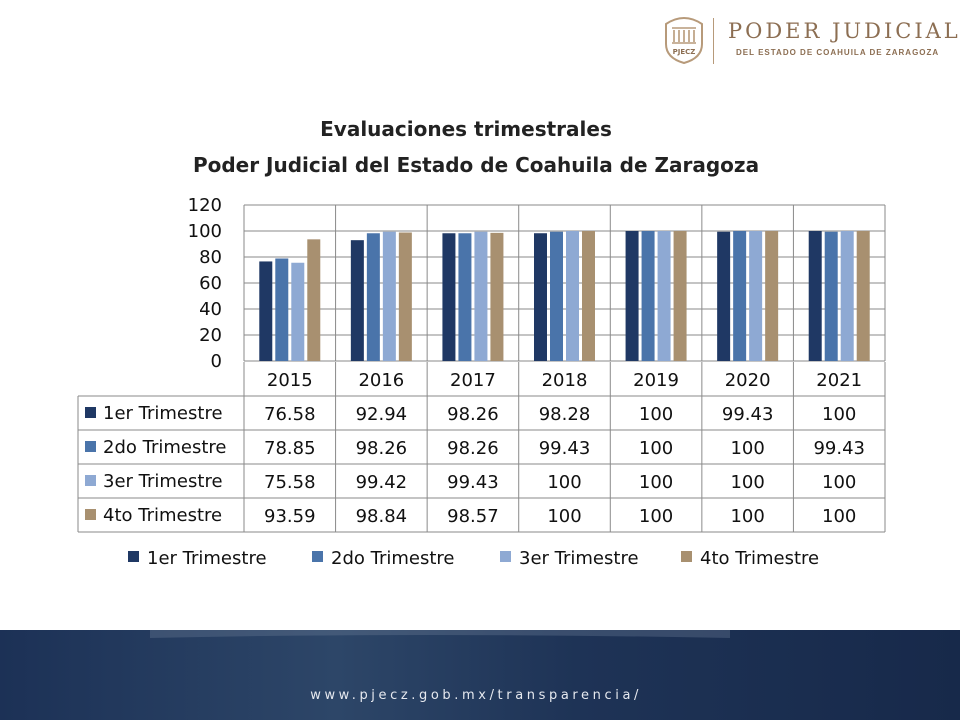  I want to click on bar-2-2020, so click(740, 296).